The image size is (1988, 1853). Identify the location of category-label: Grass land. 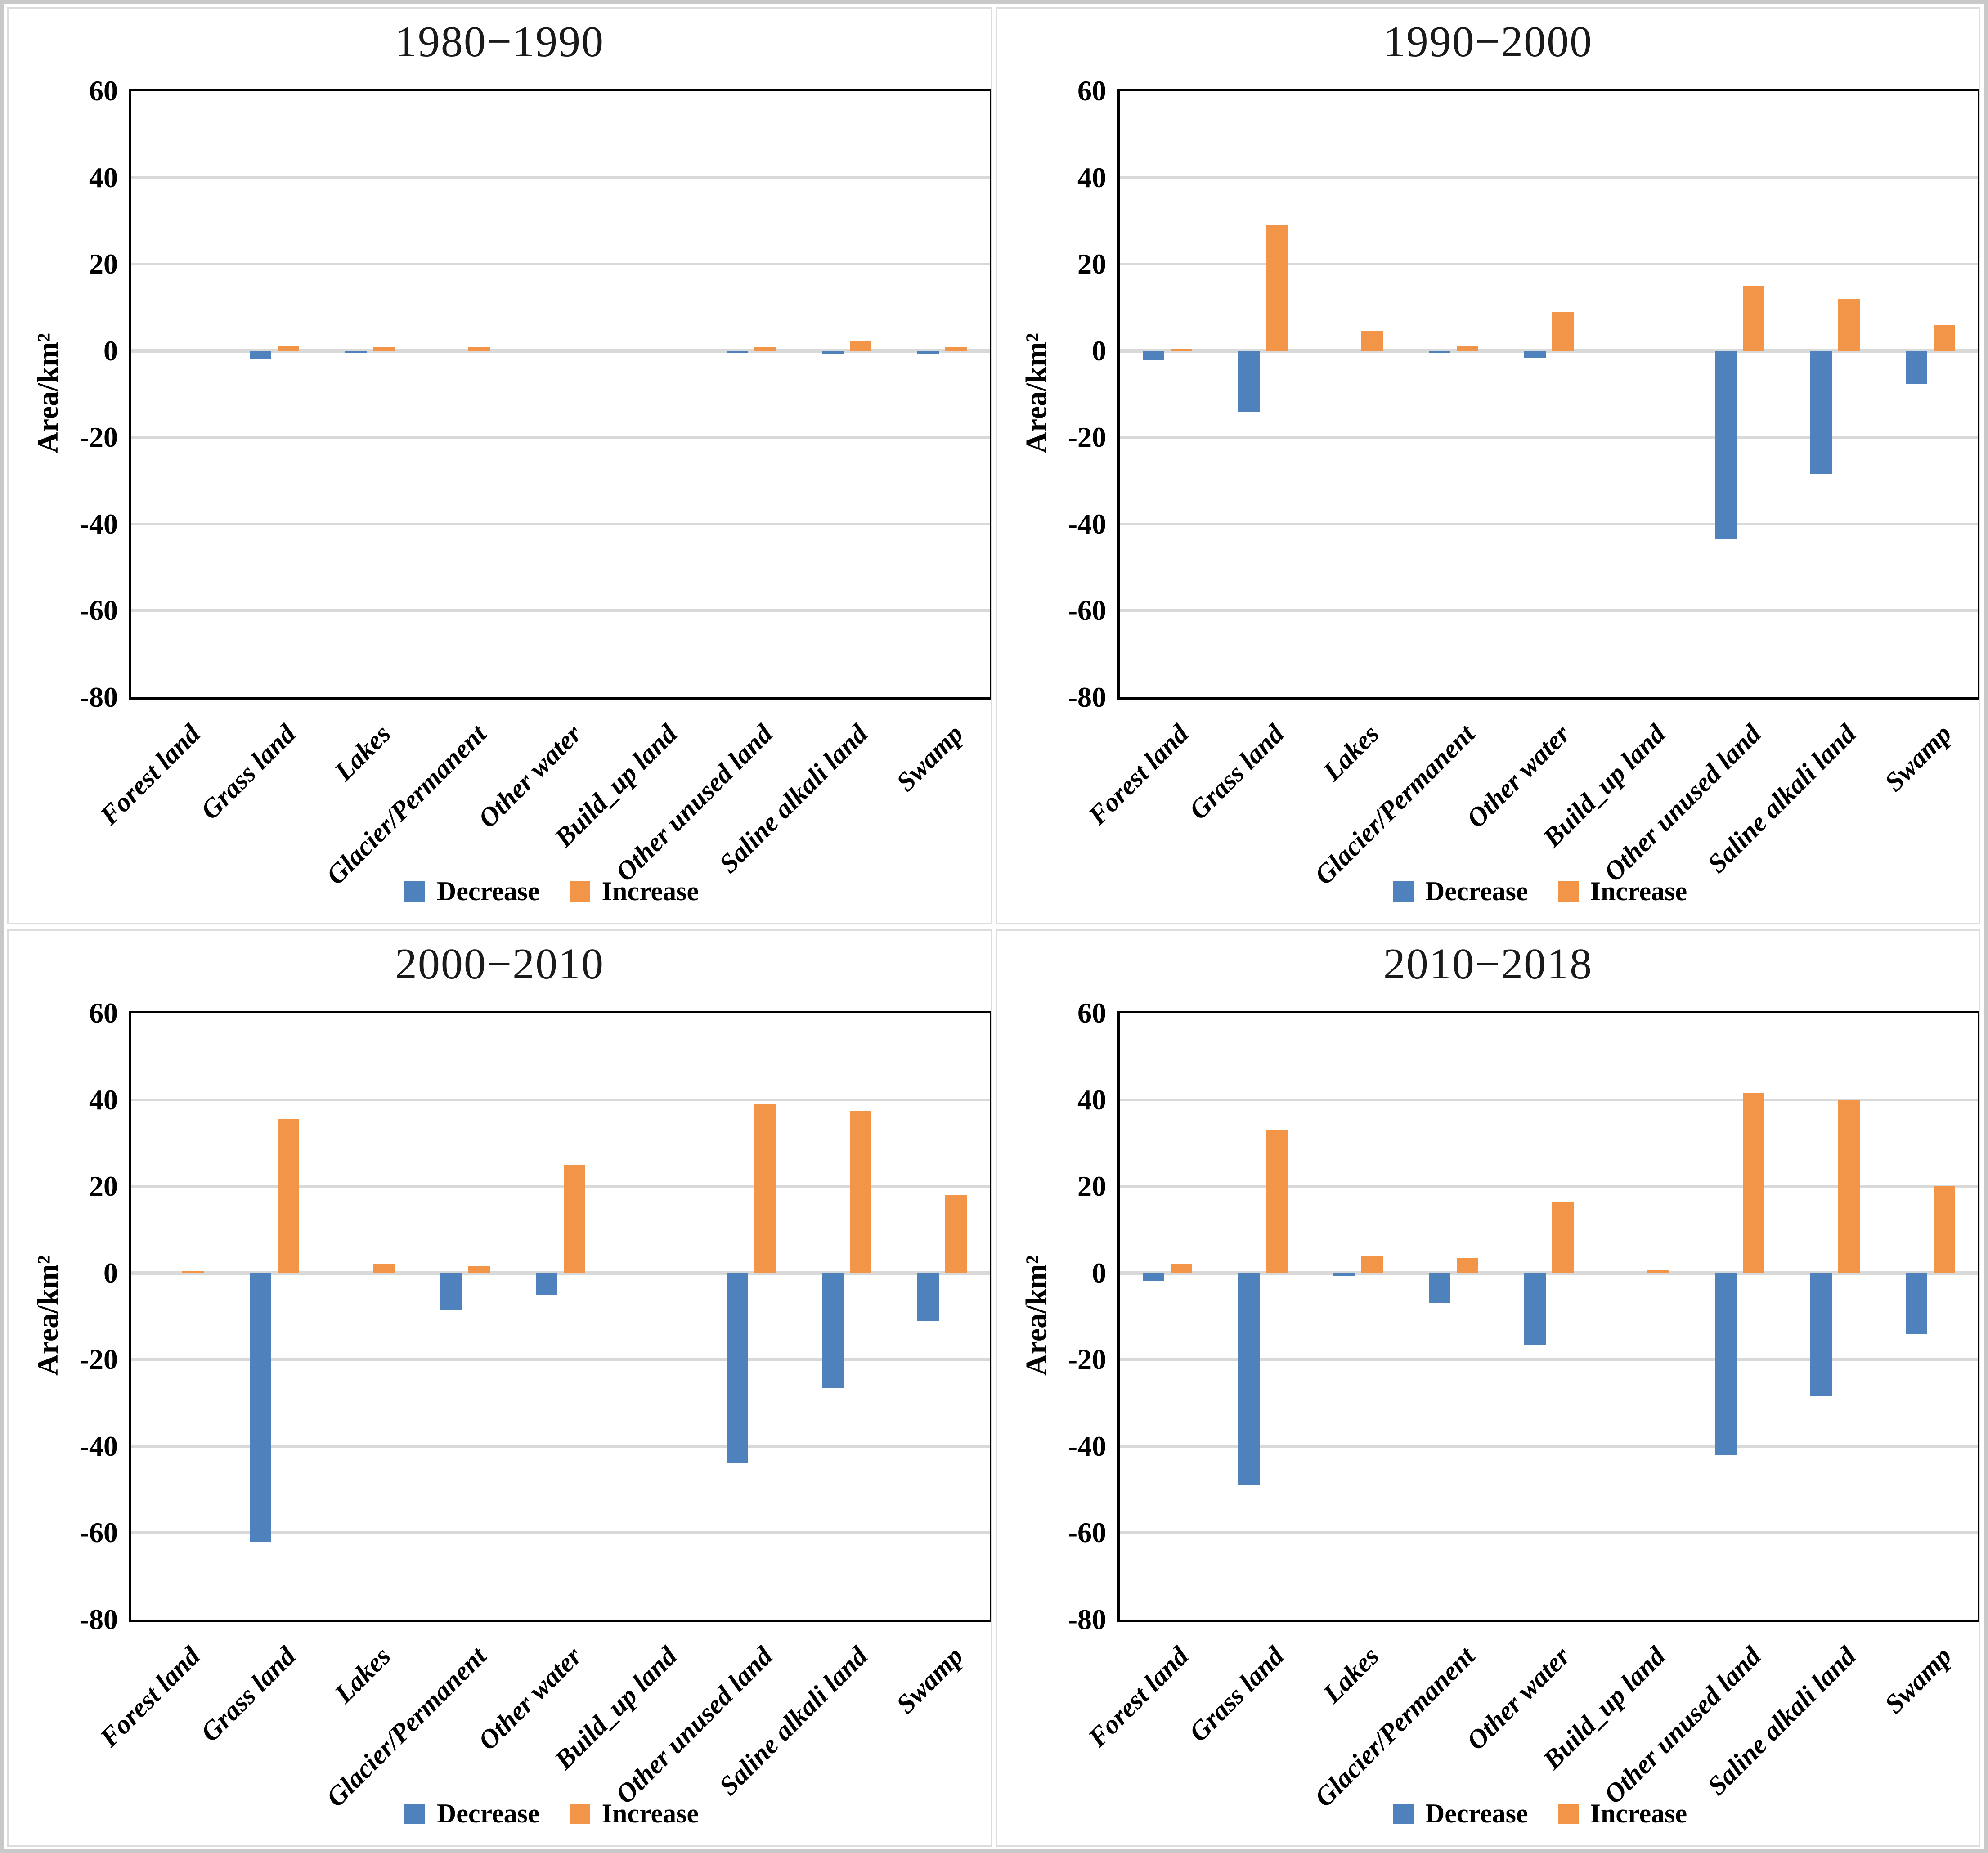
(1236, 1694).